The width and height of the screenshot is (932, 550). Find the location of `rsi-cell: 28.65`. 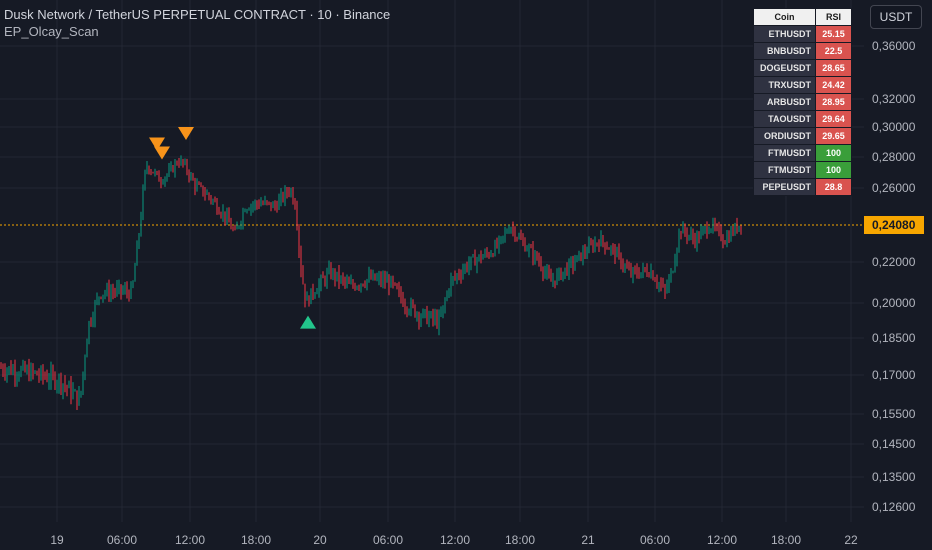

rsi-cell: 28.65 is located at coordinates (833, 68).